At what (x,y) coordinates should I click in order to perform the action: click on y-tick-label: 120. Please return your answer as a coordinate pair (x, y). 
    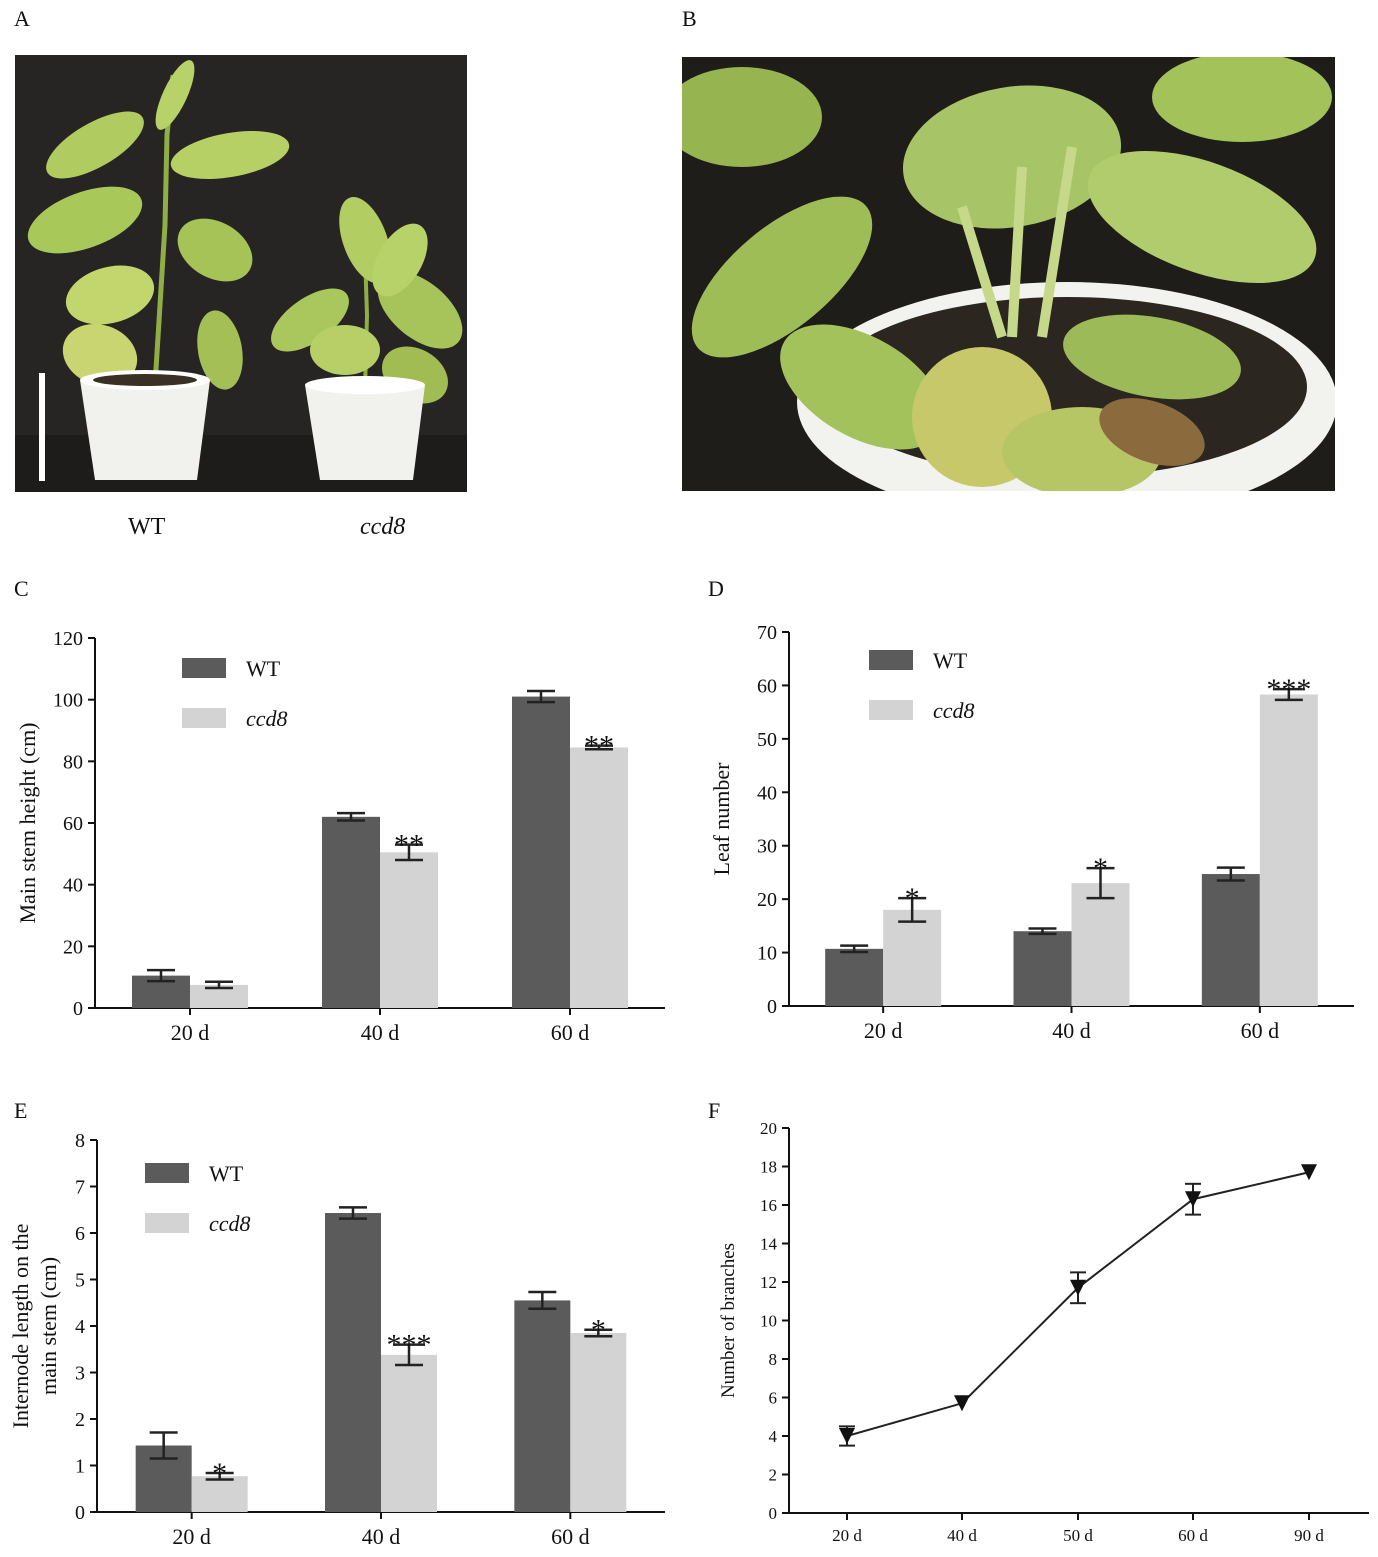
    Looking at the image, I should click on (68, 639).